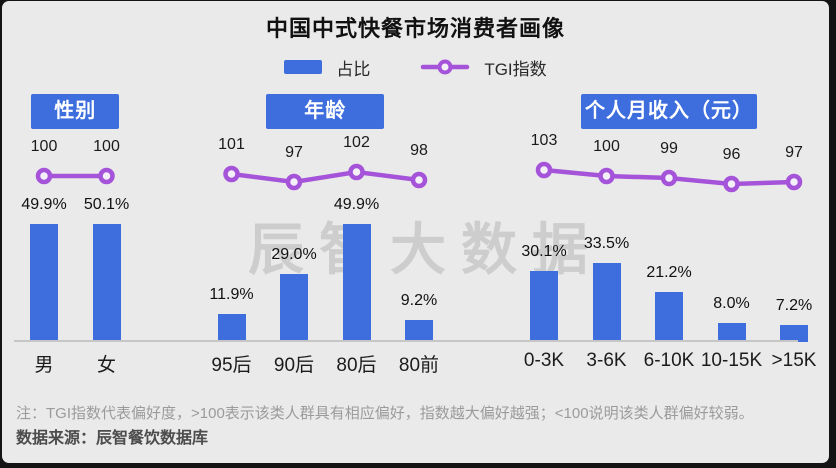  Describe the element at coordinates (106, 204) in the screenshot. I see `share-value-label: 50.1%` at that location.